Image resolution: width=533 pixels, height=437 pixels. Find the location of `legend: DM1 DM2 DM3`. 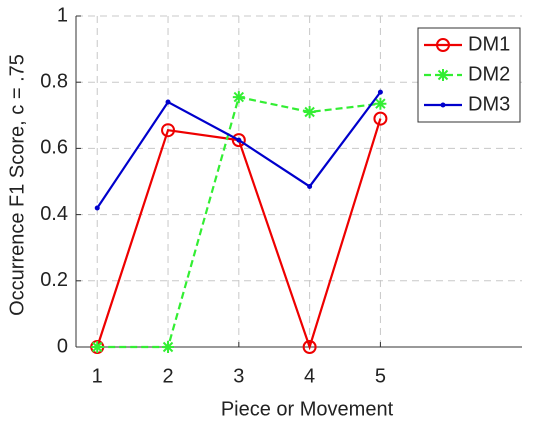

legend: DM1 DM2 DM3 is located at coordinates (469, 75).